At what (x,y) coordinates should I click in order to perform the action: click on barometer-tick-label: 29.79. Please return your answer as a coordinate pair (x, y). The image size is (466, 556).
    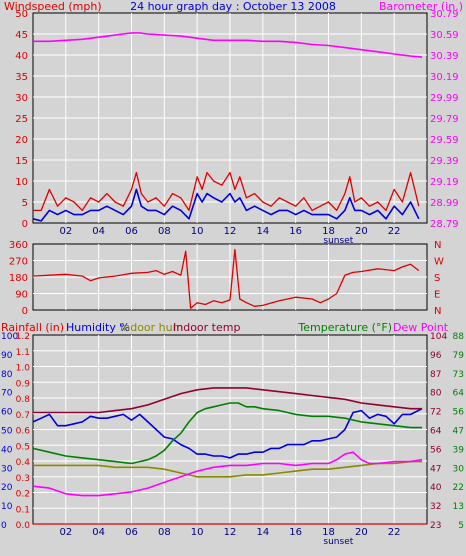
    Looking at the image, I should click on (444, 119).